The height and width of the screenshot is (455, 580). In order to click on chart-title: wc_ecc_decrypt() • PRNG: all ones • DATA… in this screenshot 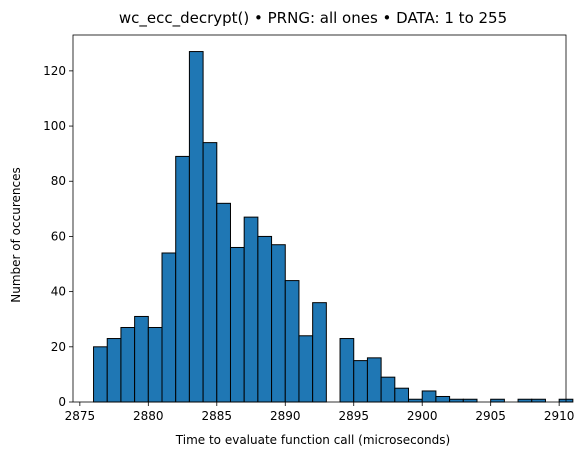, I will do `click(313, 18)`.